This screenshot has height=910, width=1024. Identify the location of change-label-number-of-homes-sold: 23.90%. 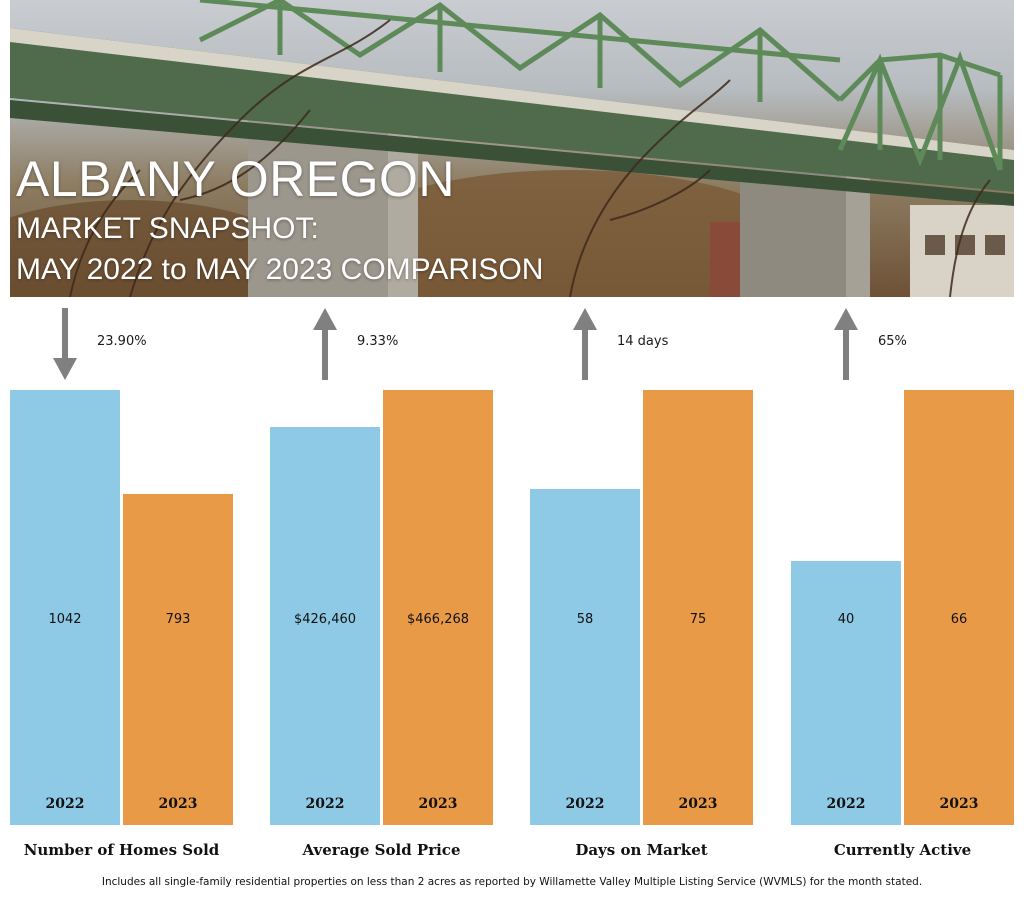
(122, 341).